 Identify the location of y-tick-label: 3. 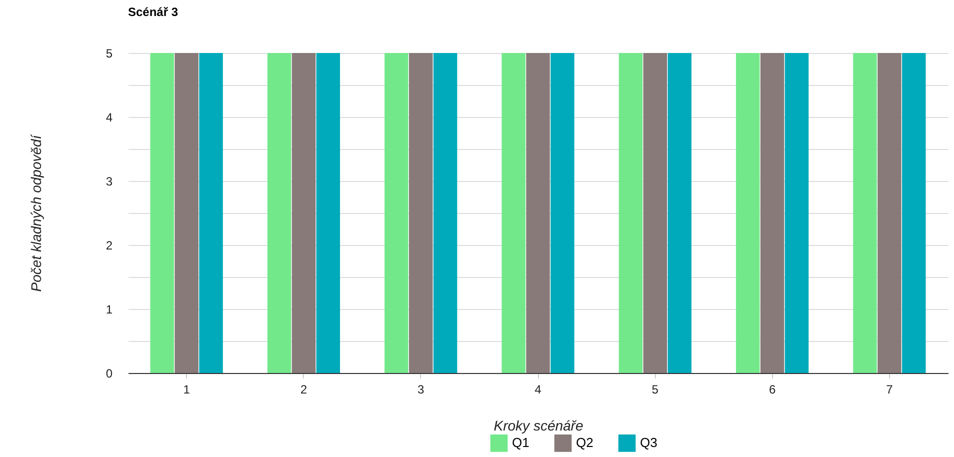
(109, 181).